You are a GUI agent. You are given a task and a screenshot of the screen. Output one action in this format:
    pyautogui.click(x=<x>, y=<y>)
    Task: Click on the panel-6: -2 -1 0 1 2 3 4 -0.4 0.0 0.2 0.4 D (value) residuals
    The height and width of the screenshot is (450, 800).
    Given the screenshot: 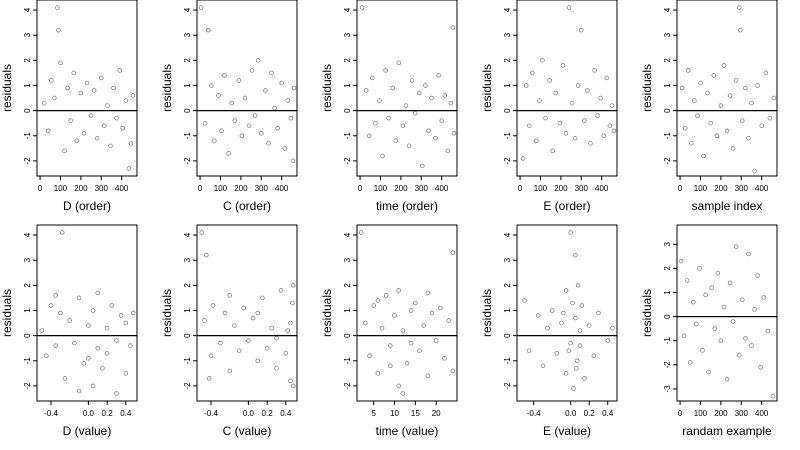 What is the action you would take?
    pyautogui.click(x=69, y=331)
    